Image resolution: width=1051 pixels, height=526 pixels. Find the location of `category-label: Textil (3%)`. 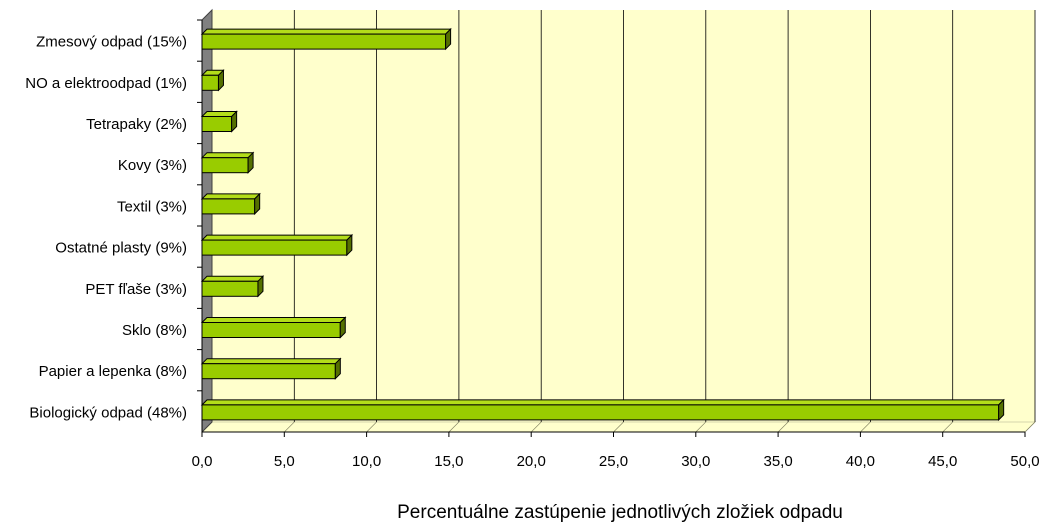

category-label: Textil (3%) is located at coordinates (152, 206).